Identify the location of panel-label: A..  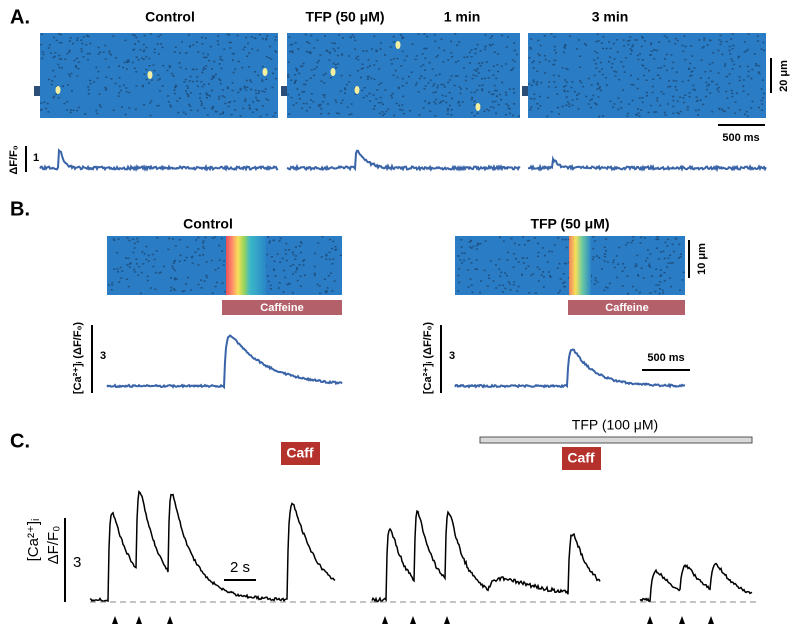
(20, 17).